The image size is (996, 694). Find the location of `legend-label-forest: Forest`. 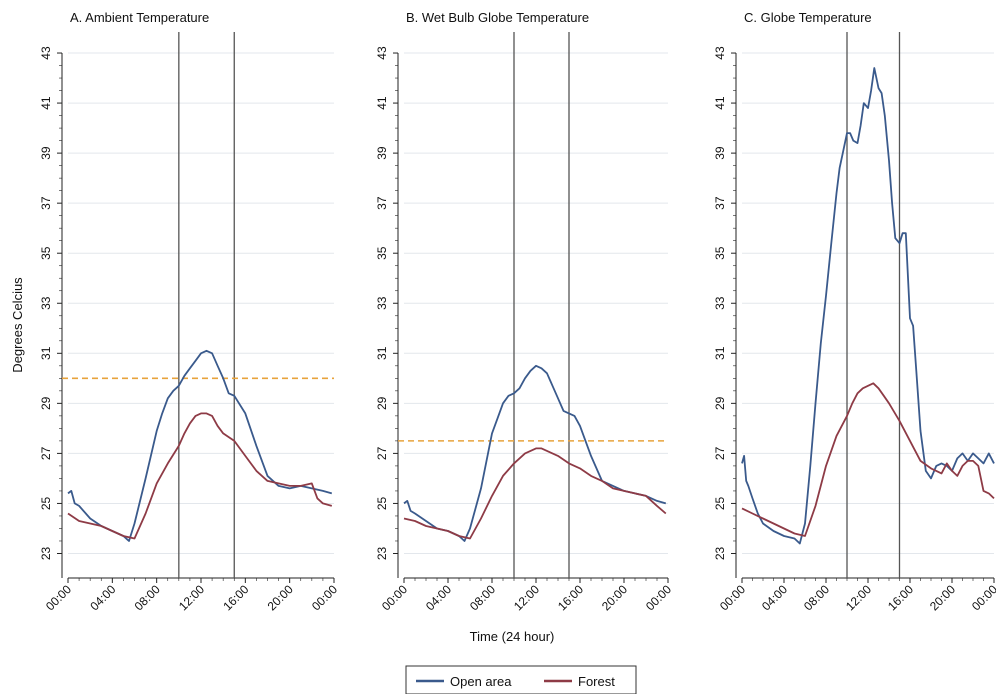

legend-label-forest: Forest is located at coordinates (596, 681).